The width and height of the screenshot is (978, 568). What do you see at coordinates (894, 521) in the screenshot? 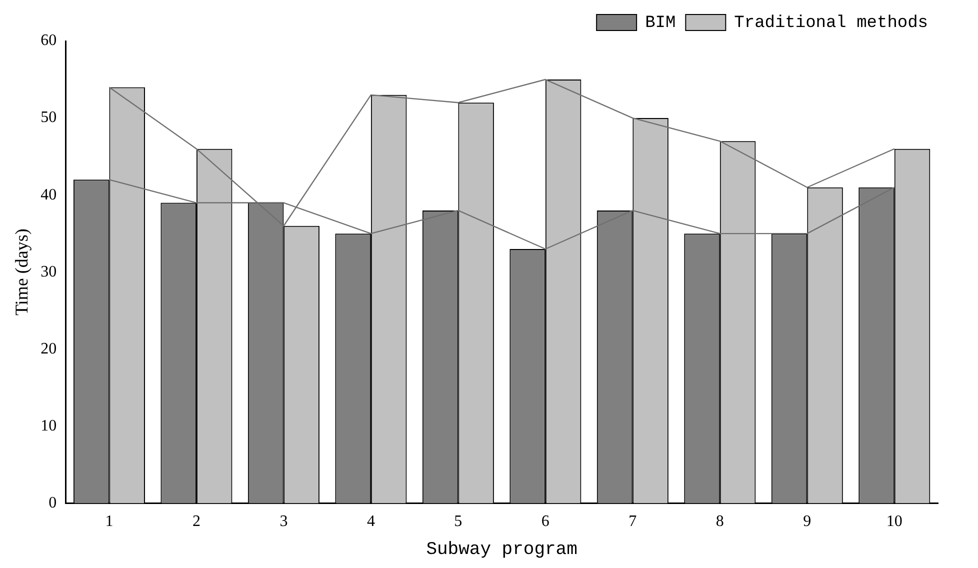
I see `x-tick-label: 10` at bounding box center [894, 521].